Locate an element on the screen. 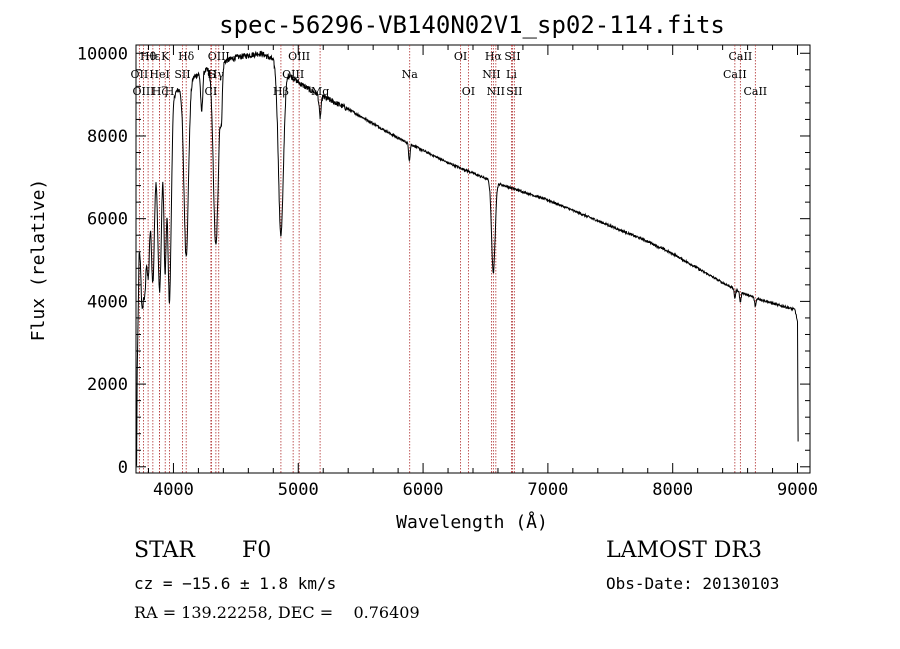 This screenshot has height=649, width=900. line-marker-label: Hζ is located at coordinates (160, 91).